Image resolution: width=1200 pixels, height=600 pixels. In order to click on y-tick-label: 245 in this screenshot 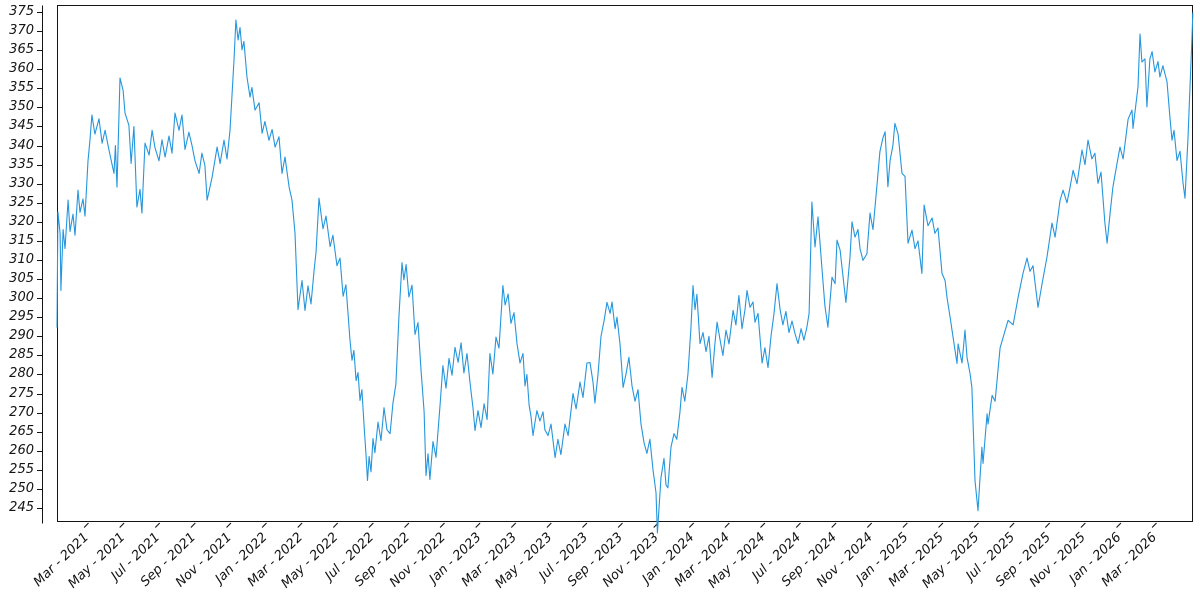, I will do `click(21, 507)`.